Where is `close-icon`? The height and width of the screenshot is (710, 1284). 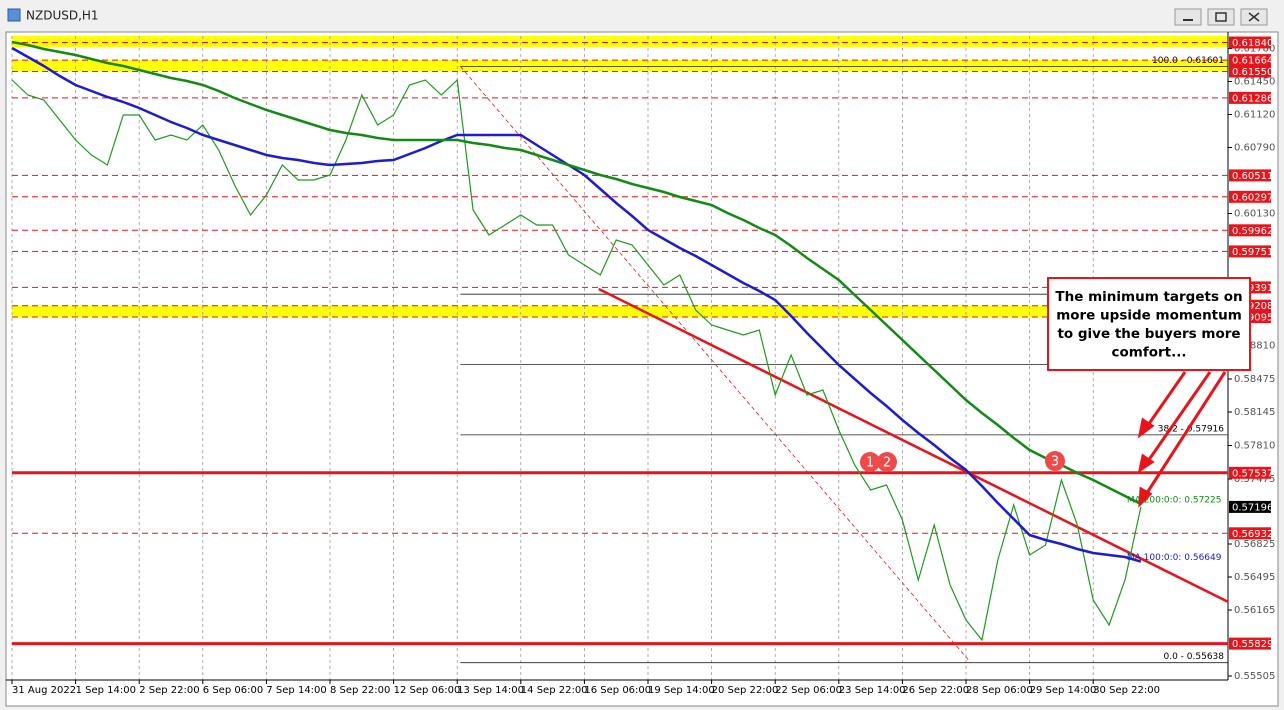 close-icon is located at coordinates (1254, 17).